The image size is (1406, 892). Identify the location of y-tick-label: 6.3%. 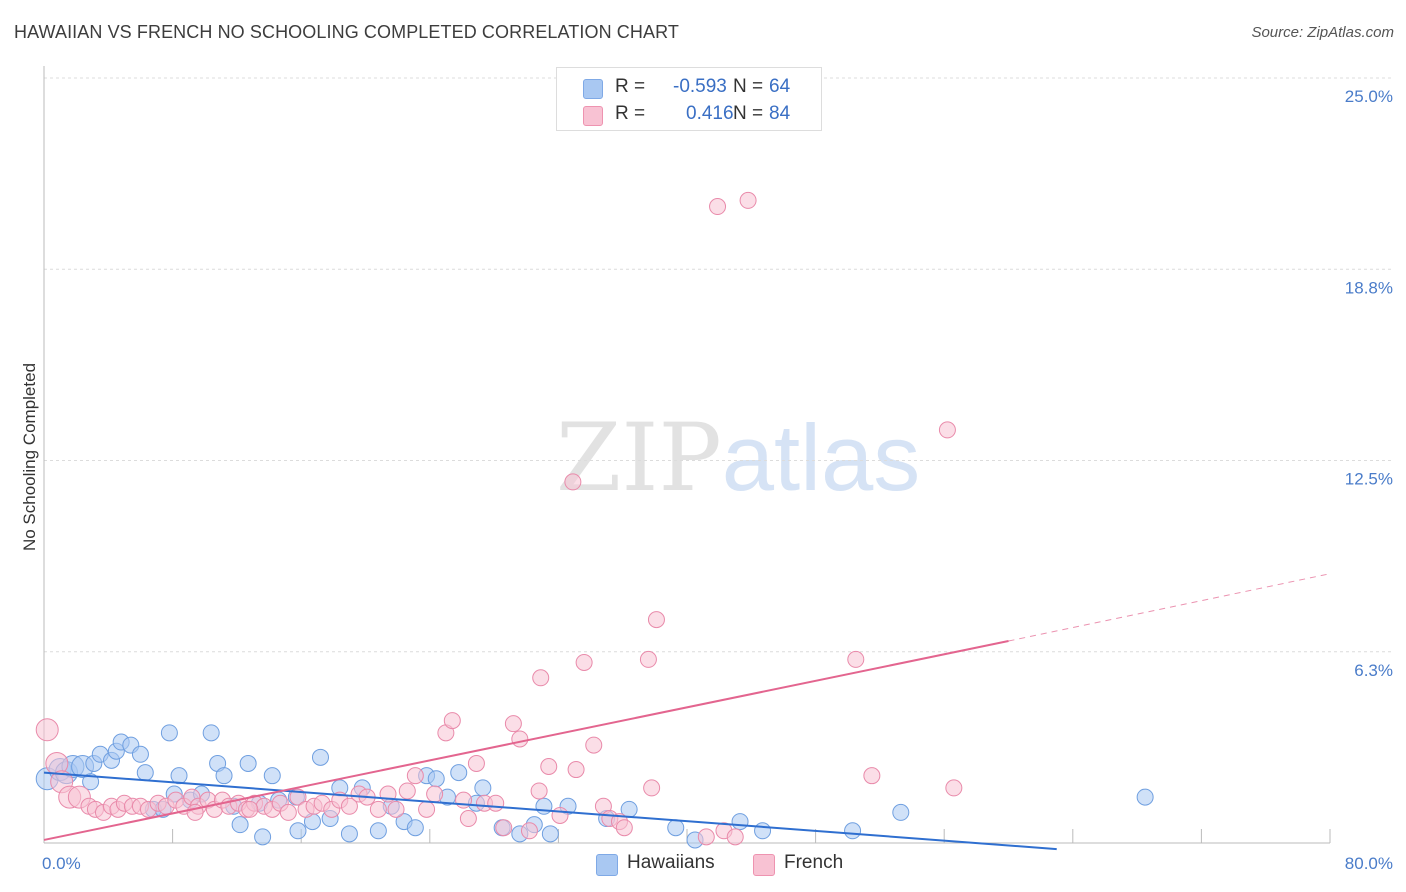
(1373, 670).